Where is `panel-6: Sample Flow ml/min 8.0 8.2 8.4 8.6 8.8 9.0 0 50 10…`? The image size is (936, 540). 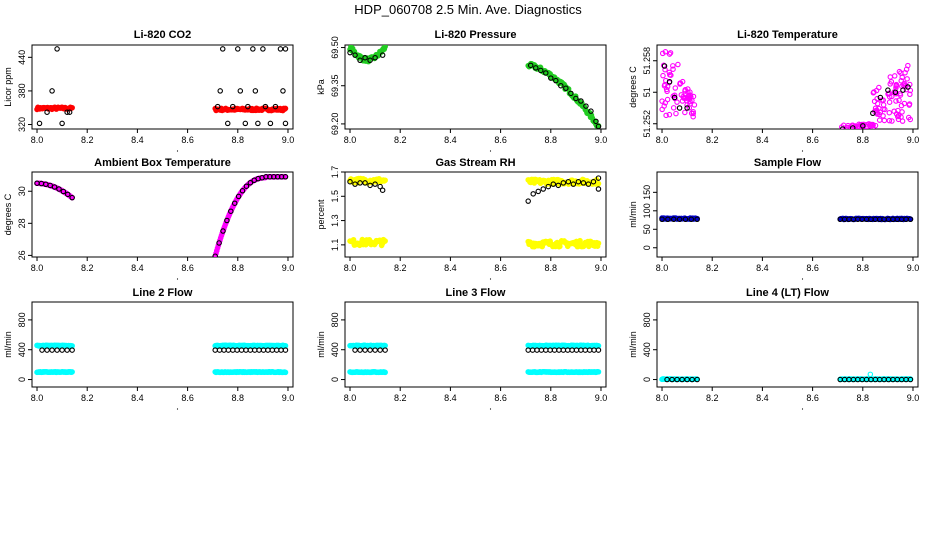
panel-6: Sample Flow ml/min 8.0 8.2 8.4 8.6 8.8 9.0 0 50 10… is located at coordinates (773, 218).